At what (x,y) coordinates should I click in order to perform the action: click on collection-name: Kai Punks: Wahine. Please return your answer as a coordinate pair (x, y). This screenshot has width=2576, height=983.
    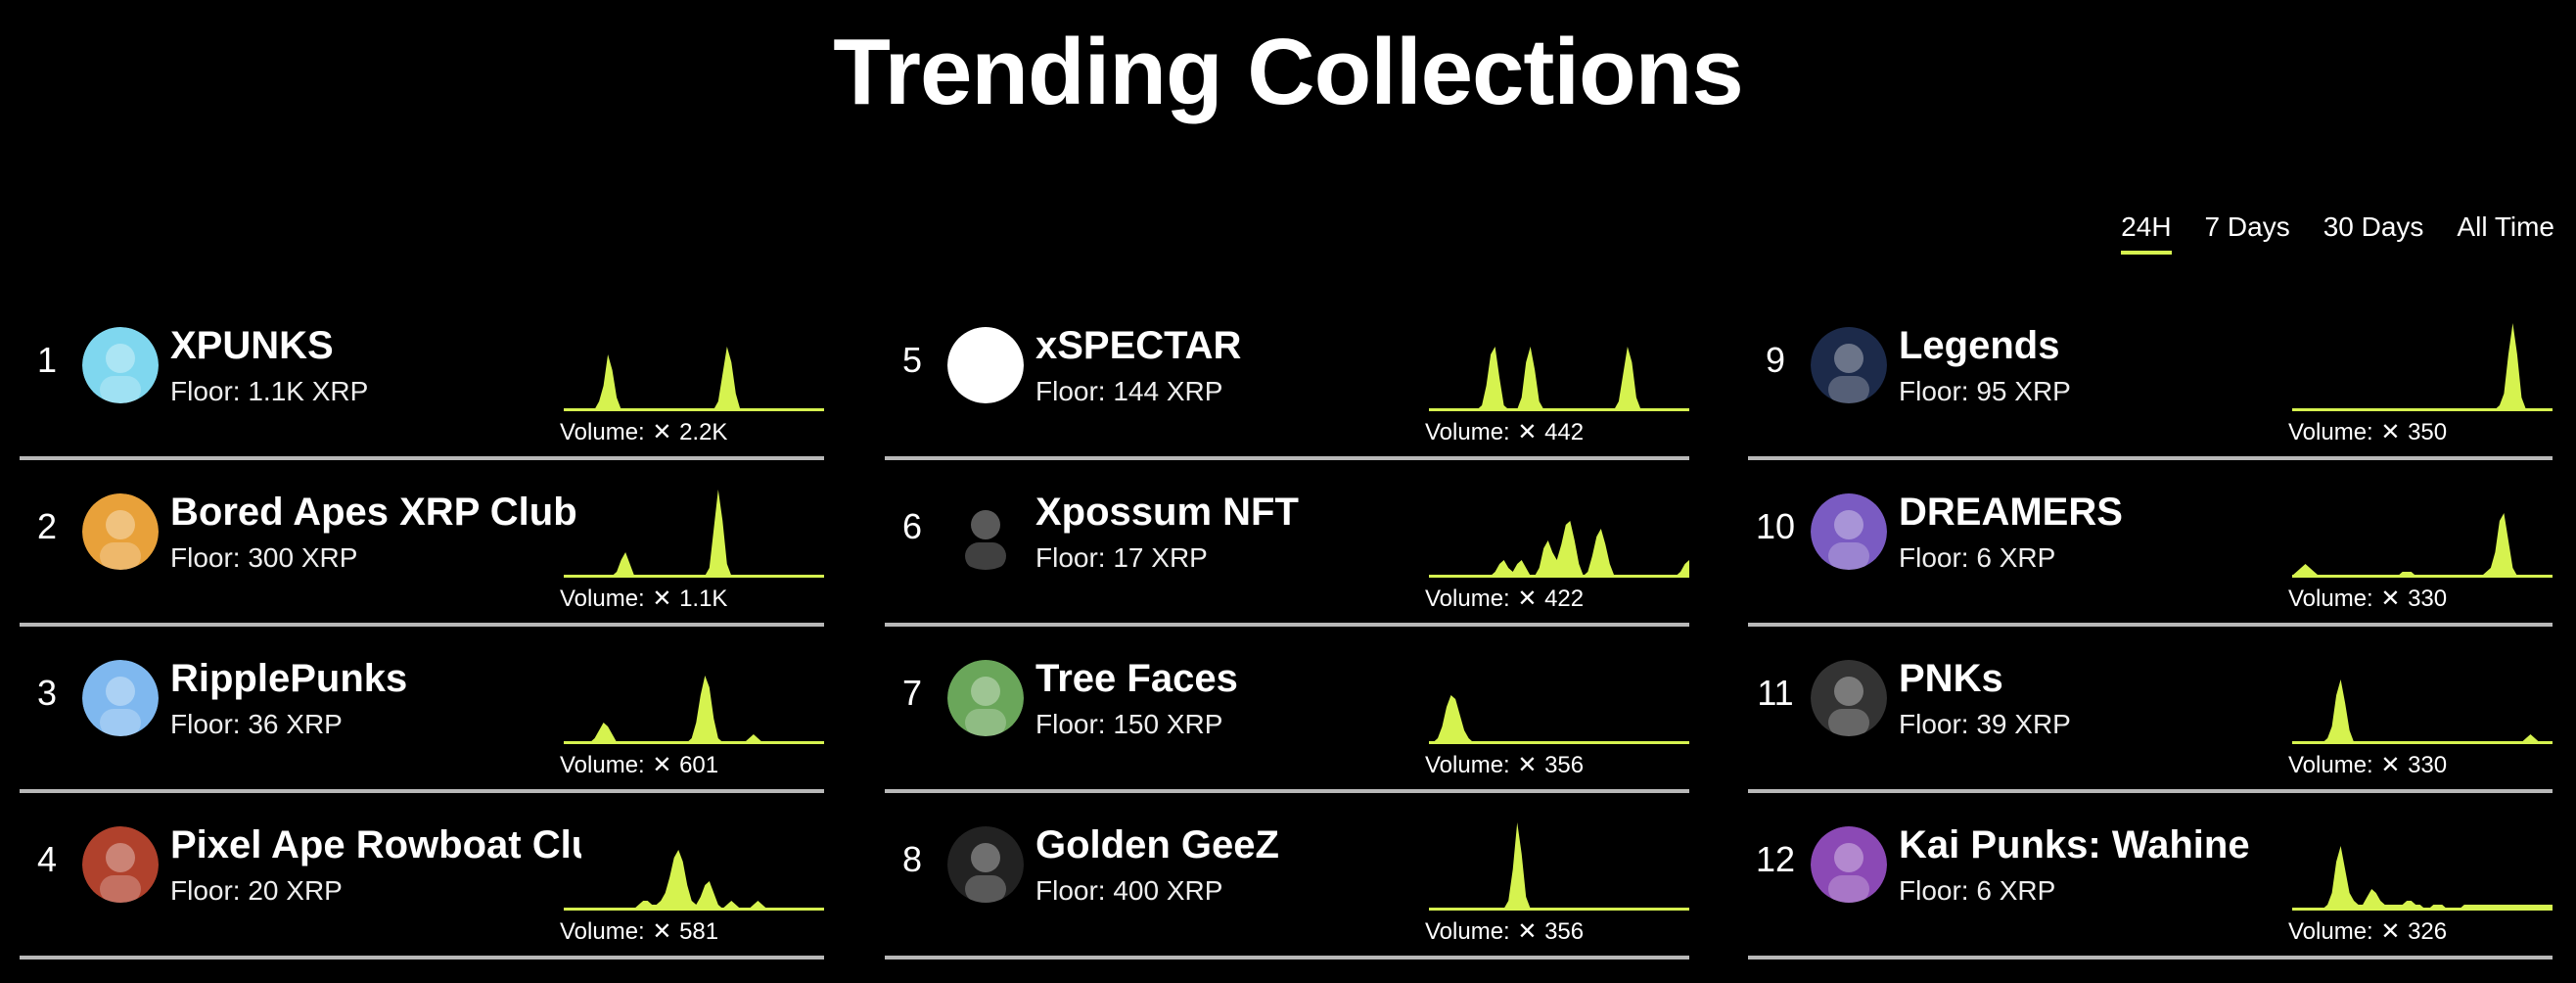
    Looking at the image, I should click on (2074, 845).